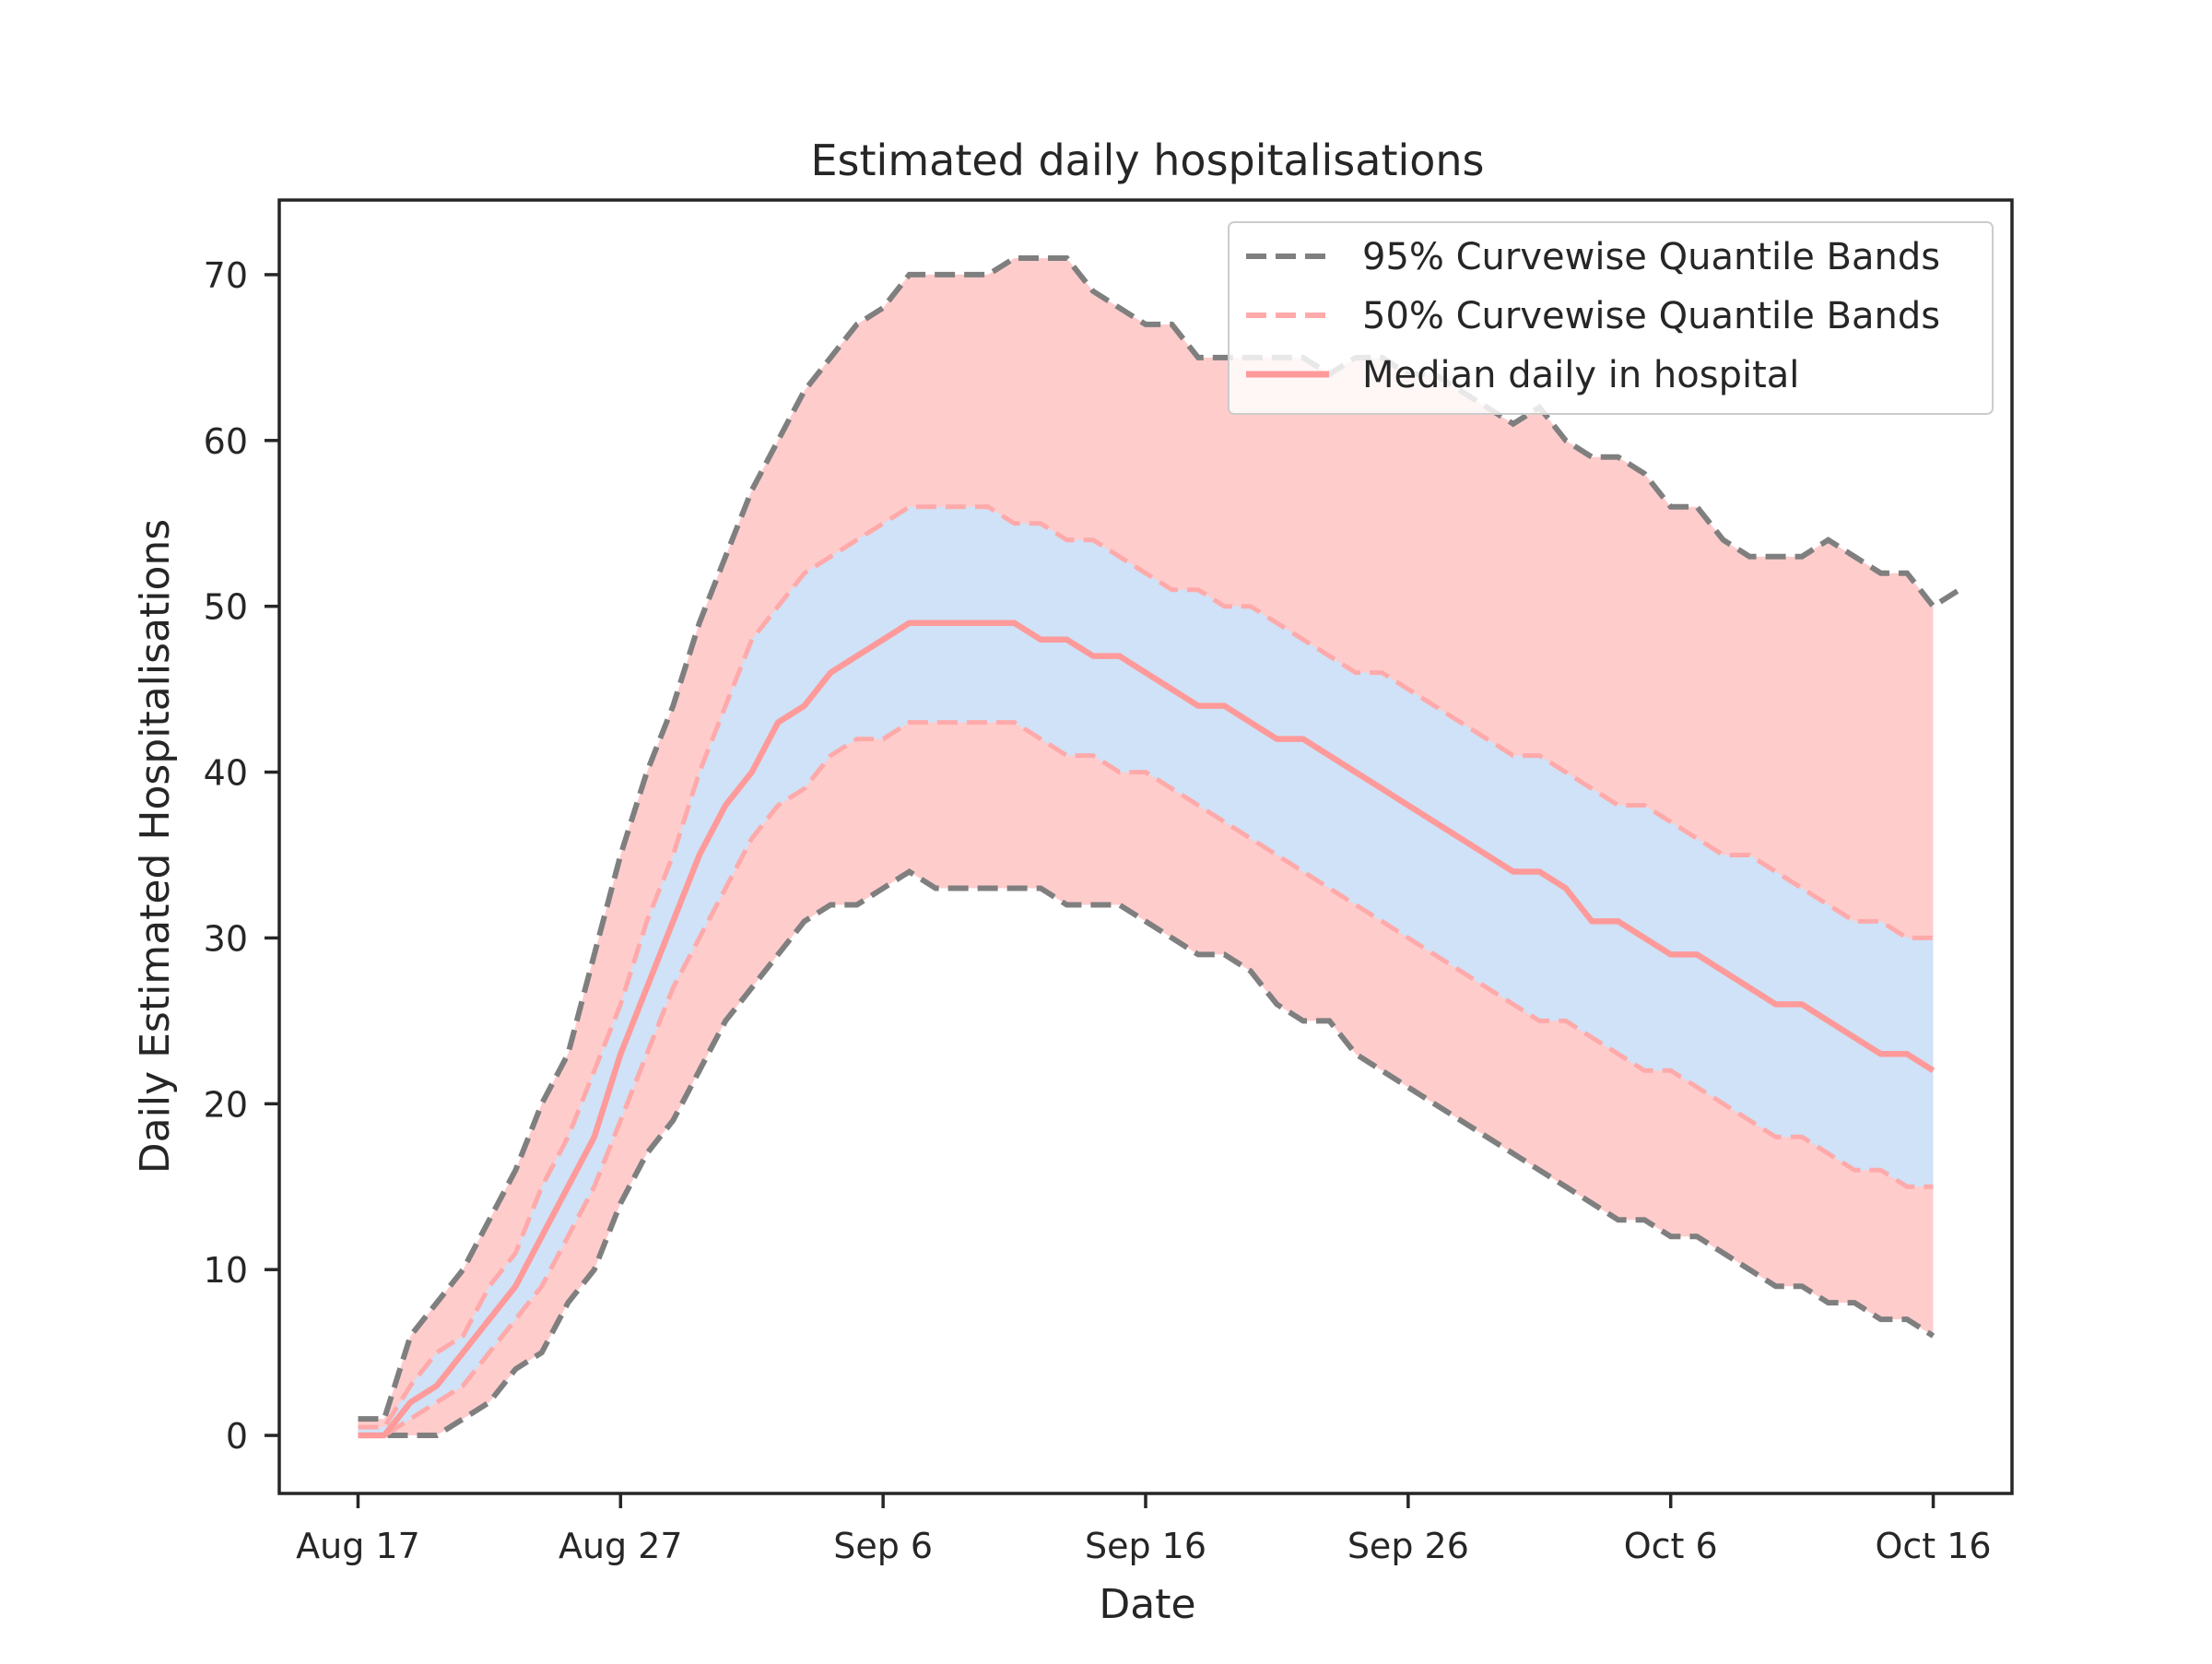 Image resolution: width=2212 pixels, height=1664 pixels. What do you see at coordinates (1671, 1546) in the screenshot?
I see `x-tick-label: Oct 6` at bounding box center [1671, 1546].